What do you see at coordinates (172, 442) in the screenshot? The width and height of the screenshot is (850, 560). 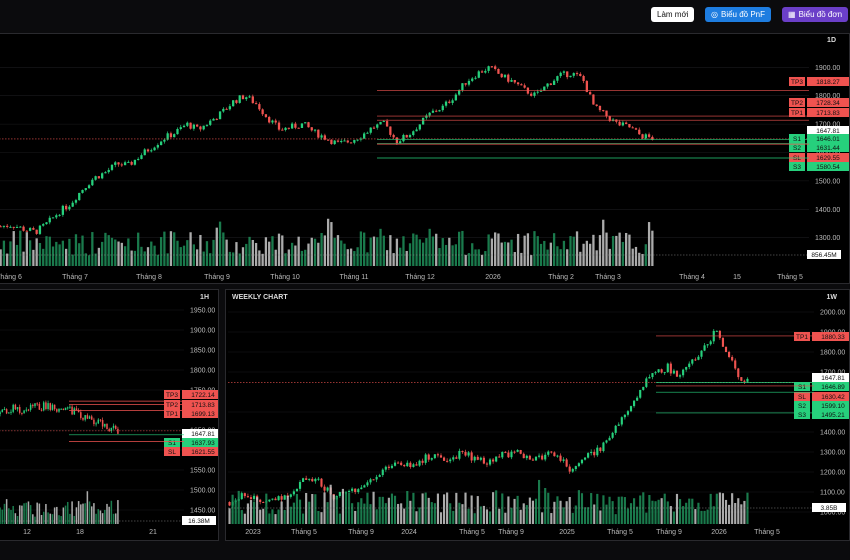 I see `level-tag` at bounding box center [172, 442].